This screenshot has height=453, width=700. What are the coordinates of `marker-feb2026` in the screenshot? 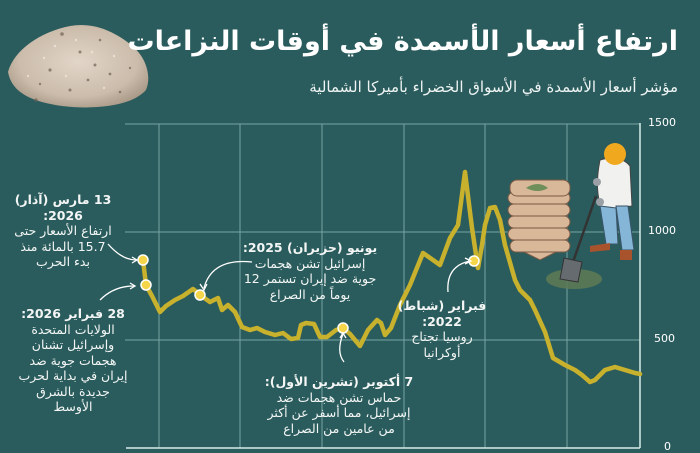 It's located at (146, 285).